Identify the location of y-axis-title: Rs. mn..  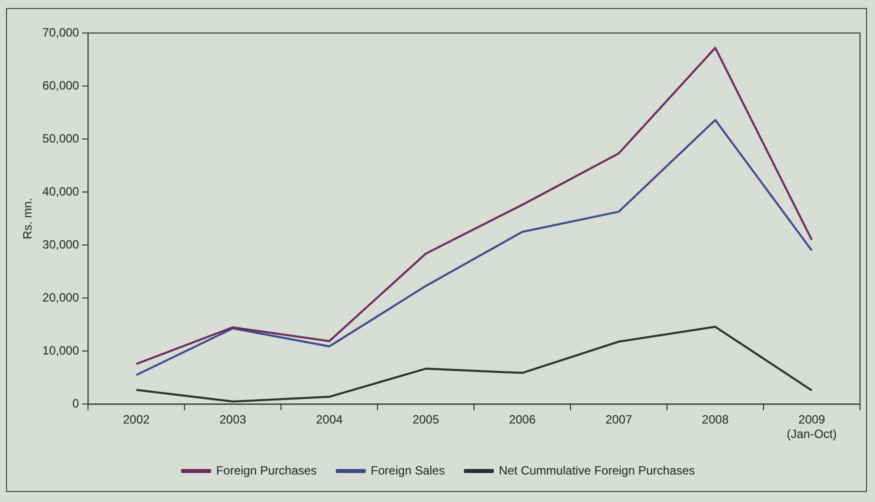
(27, 219).